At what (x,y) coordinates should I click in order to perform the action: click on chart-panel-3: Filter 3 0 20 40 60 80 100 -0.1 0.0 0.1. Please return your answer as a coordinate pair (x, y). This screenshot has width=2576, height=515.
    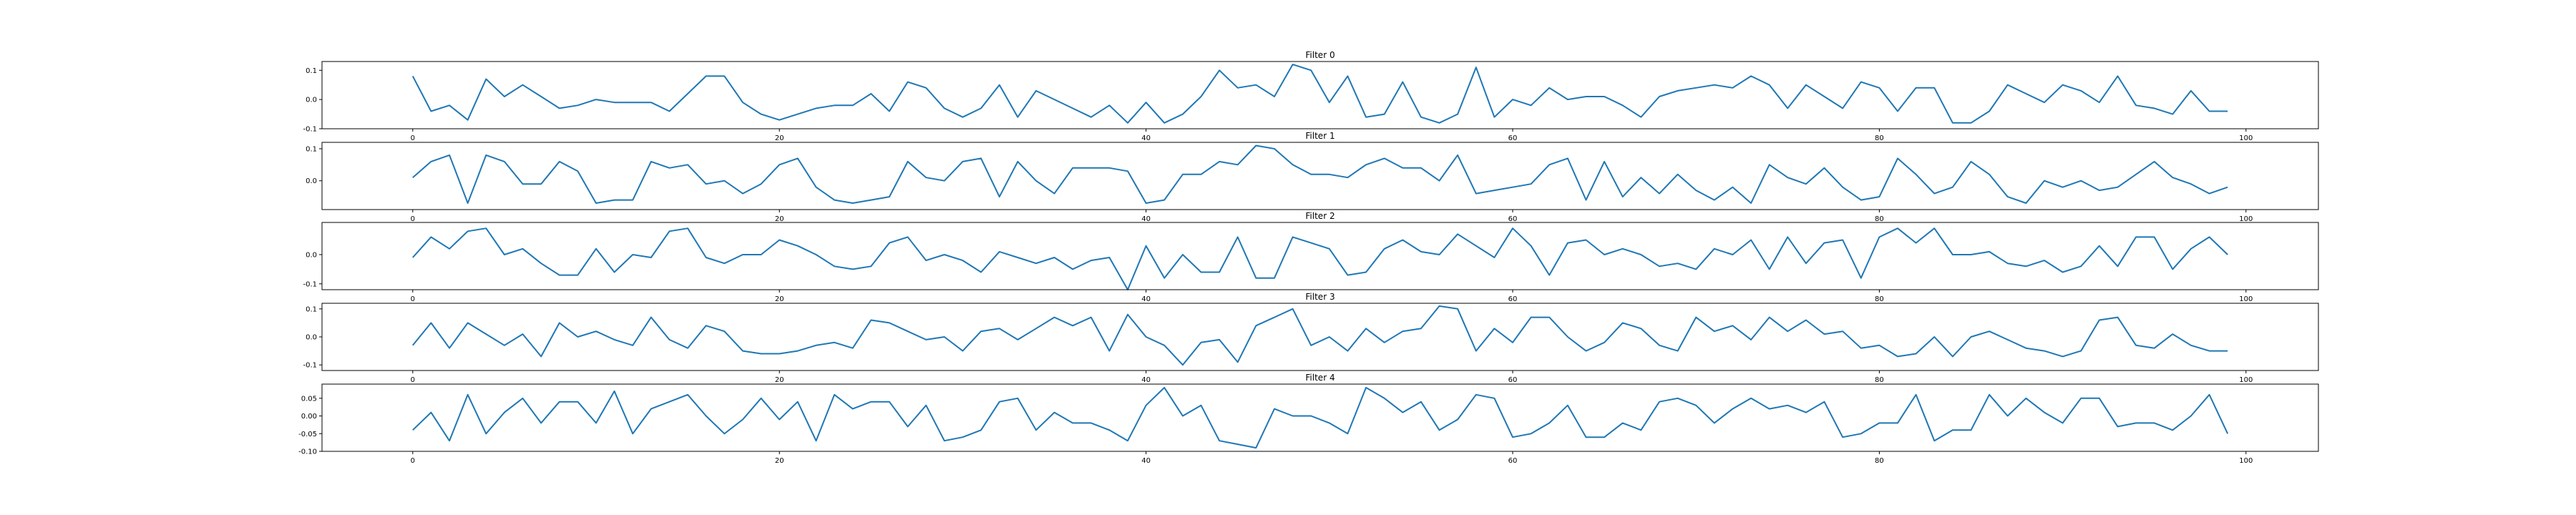
    Looking at the image, I should click on (1311, 338).